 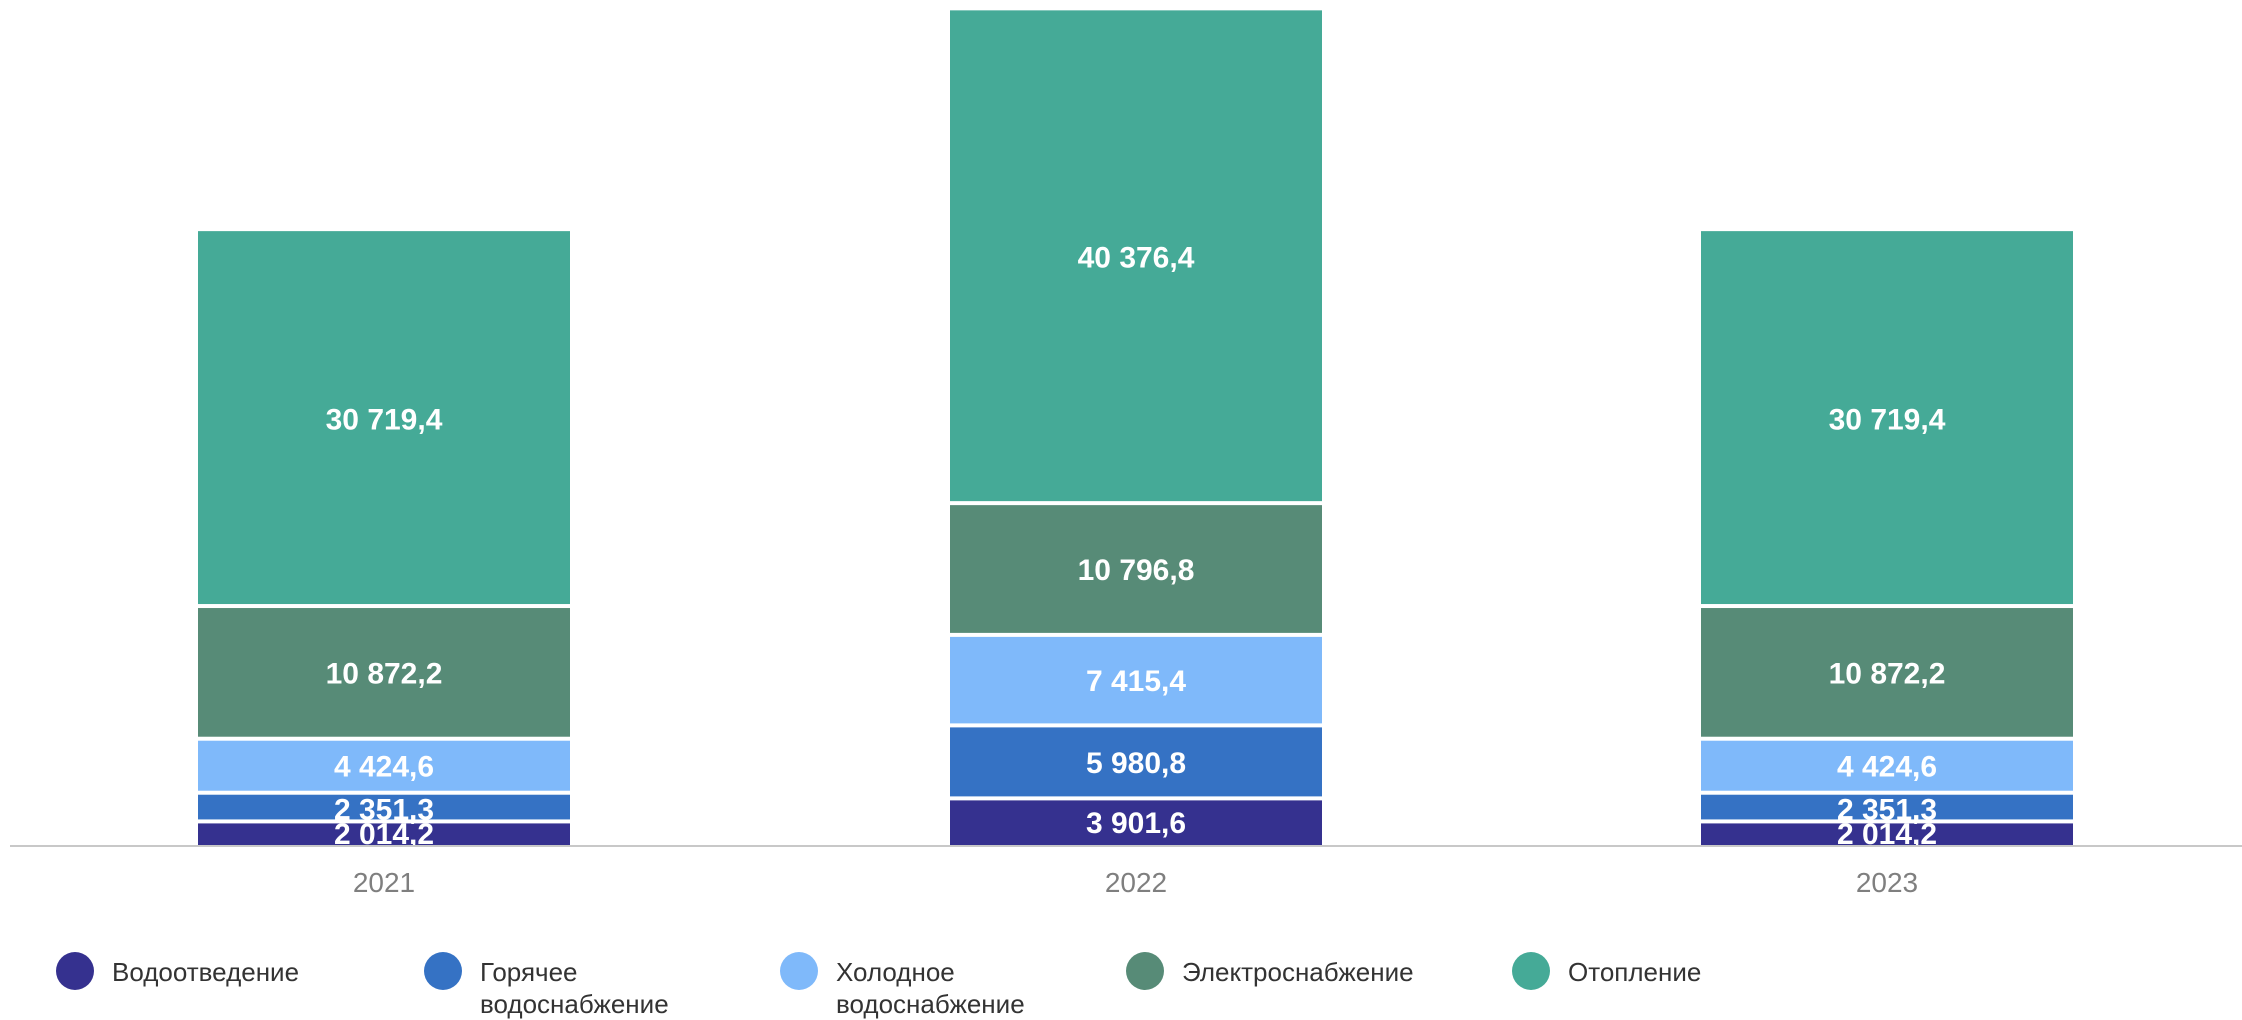 I want to click on legend-label: Горячее водоснабжение, so click(x=574, y=988).